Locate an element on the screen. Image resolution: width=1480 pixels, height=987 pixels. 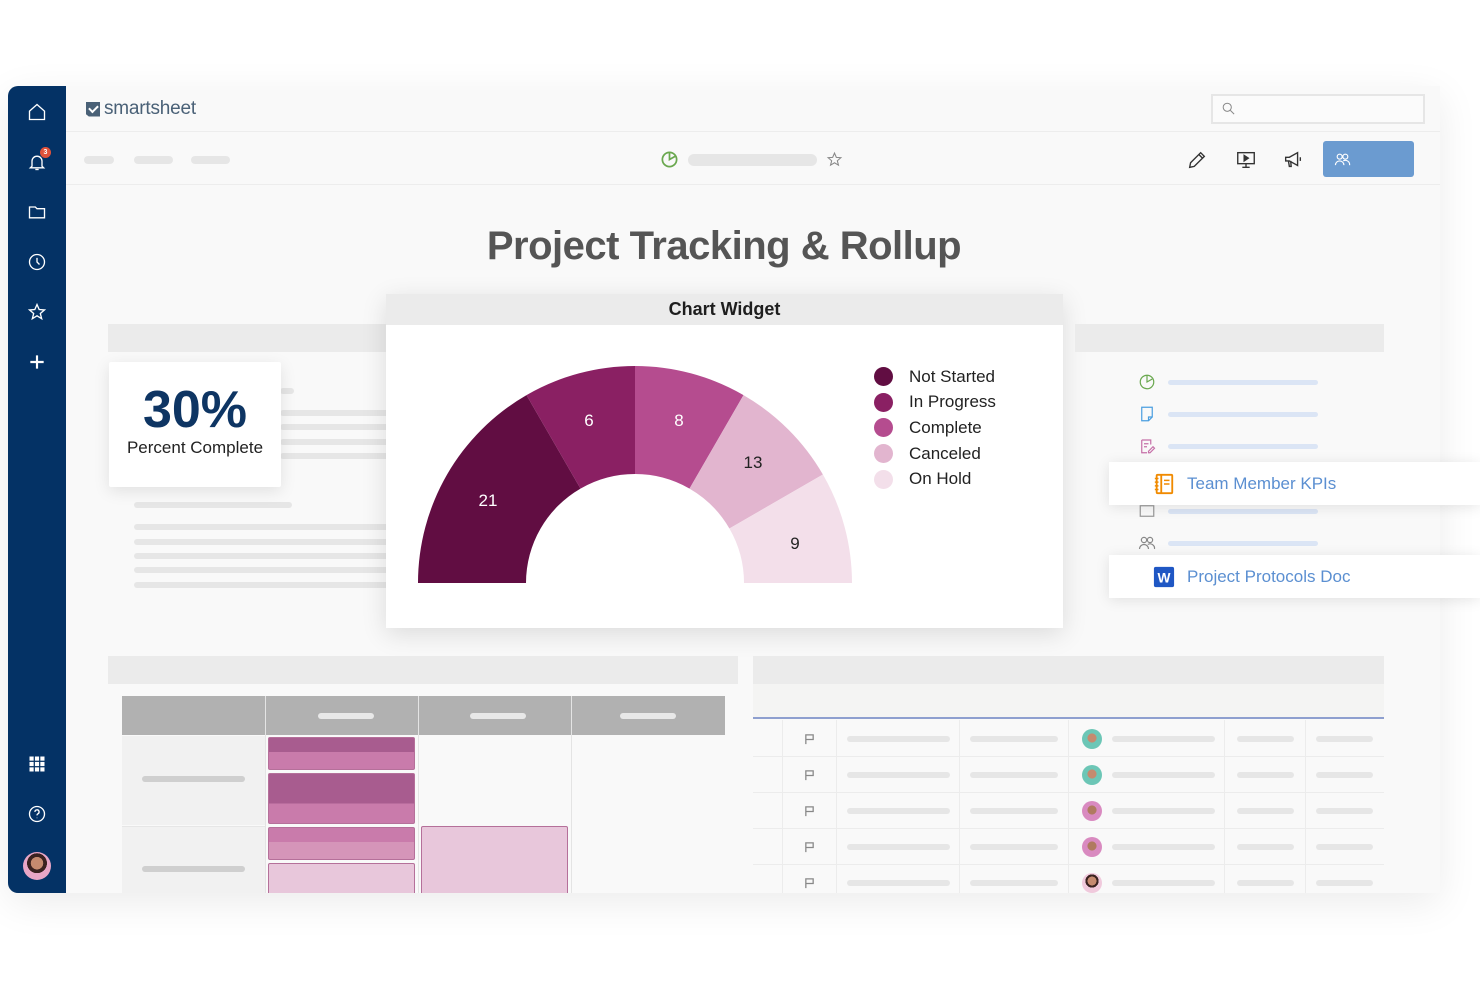
report-header is located at coordinates (1068, 701).